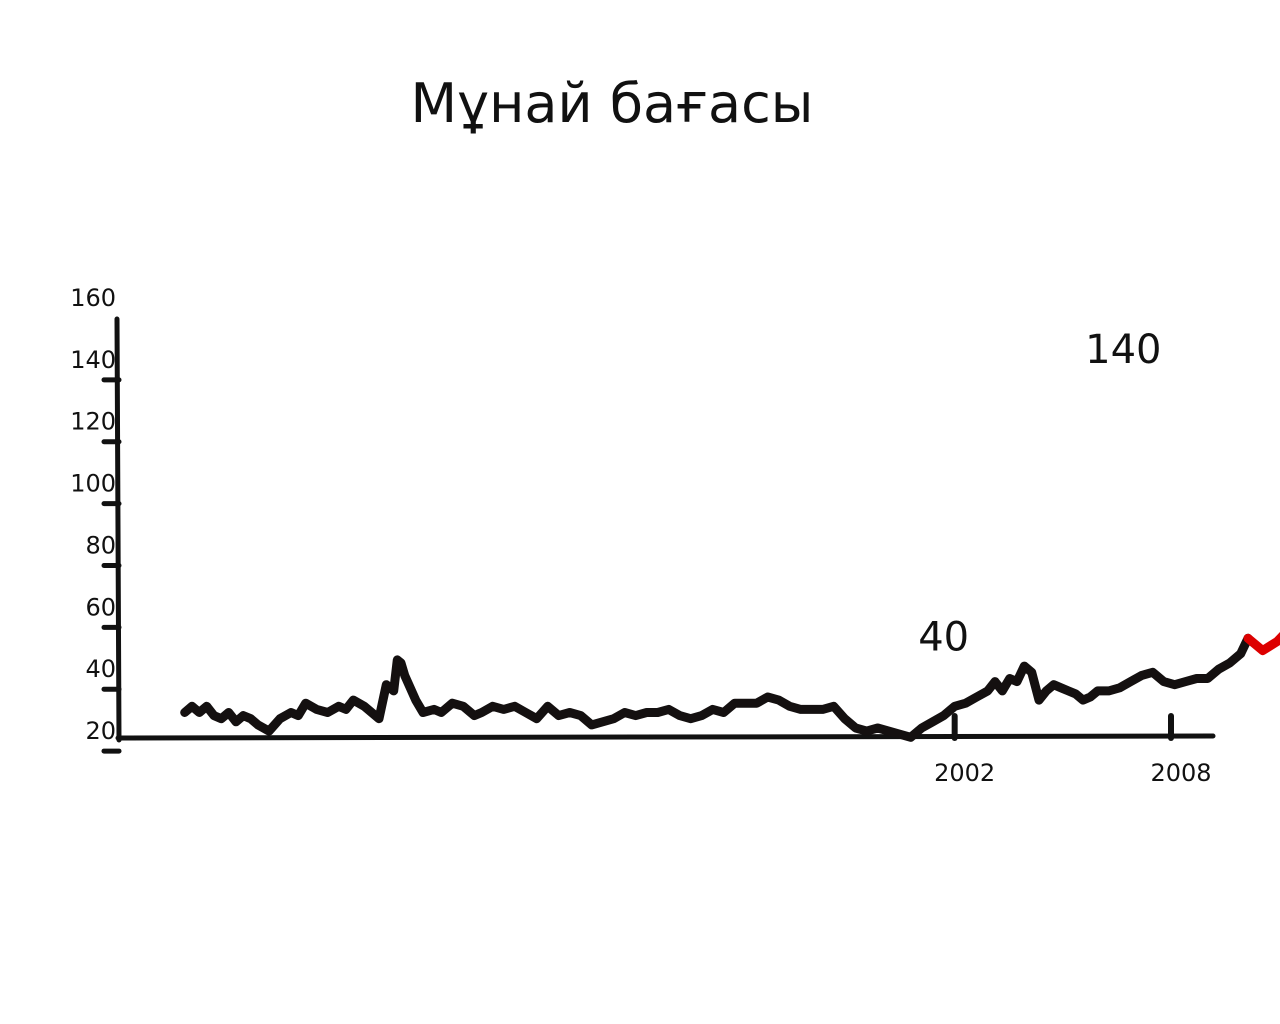 Image resolution: width=1280 pixels, height=1024 pixels. Describe the element at coordinates (96, 519) in the screenshot. I see `y-ticks: 160 140 120 100 80 60 40 20` at that location.